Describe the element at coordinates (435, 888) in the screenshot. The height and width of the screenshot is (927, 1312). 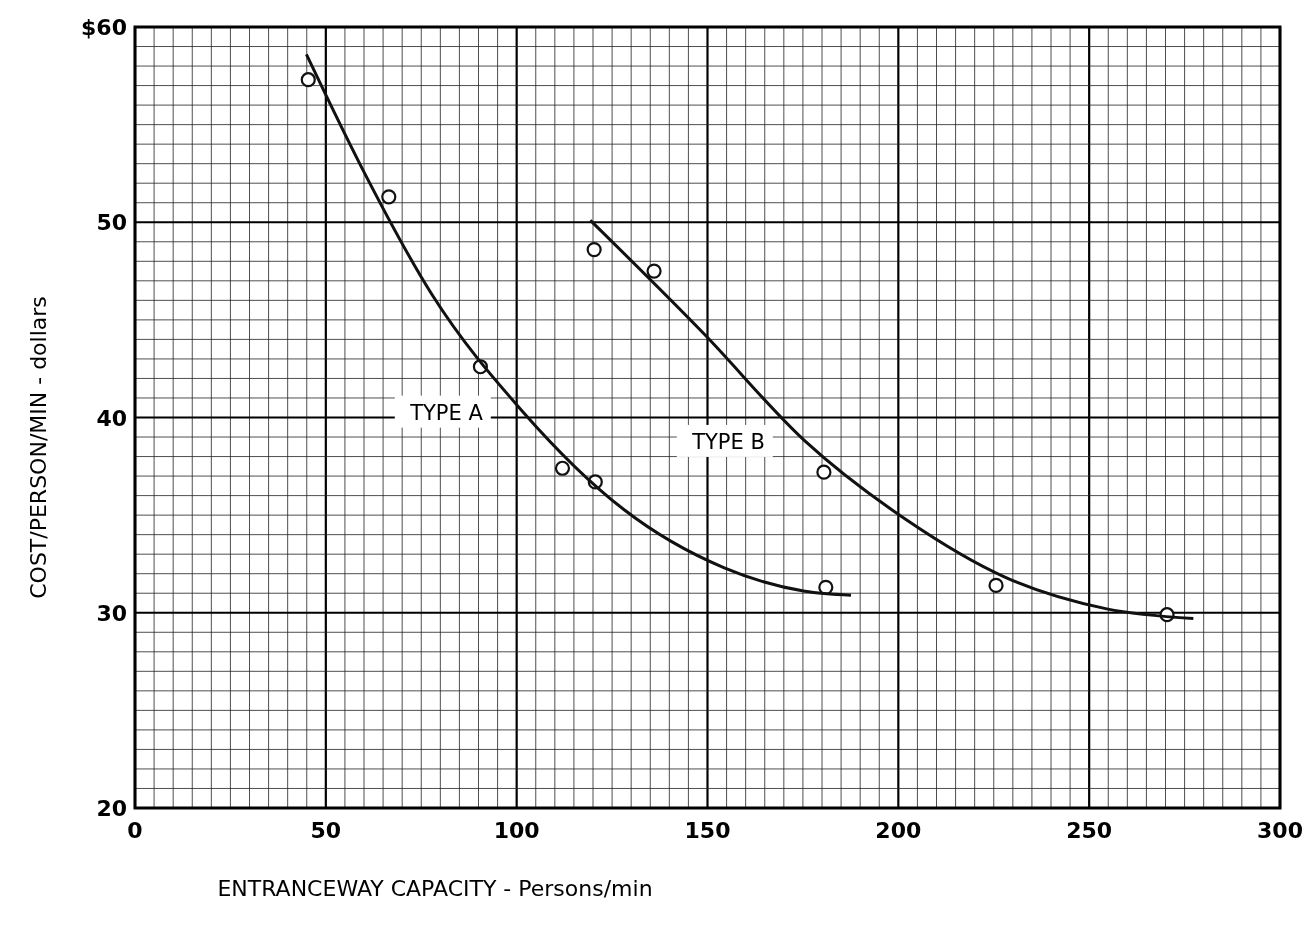
I see `x-axis-title: ENTRANCEWAY CAPACITY - Persons/min` at that location.